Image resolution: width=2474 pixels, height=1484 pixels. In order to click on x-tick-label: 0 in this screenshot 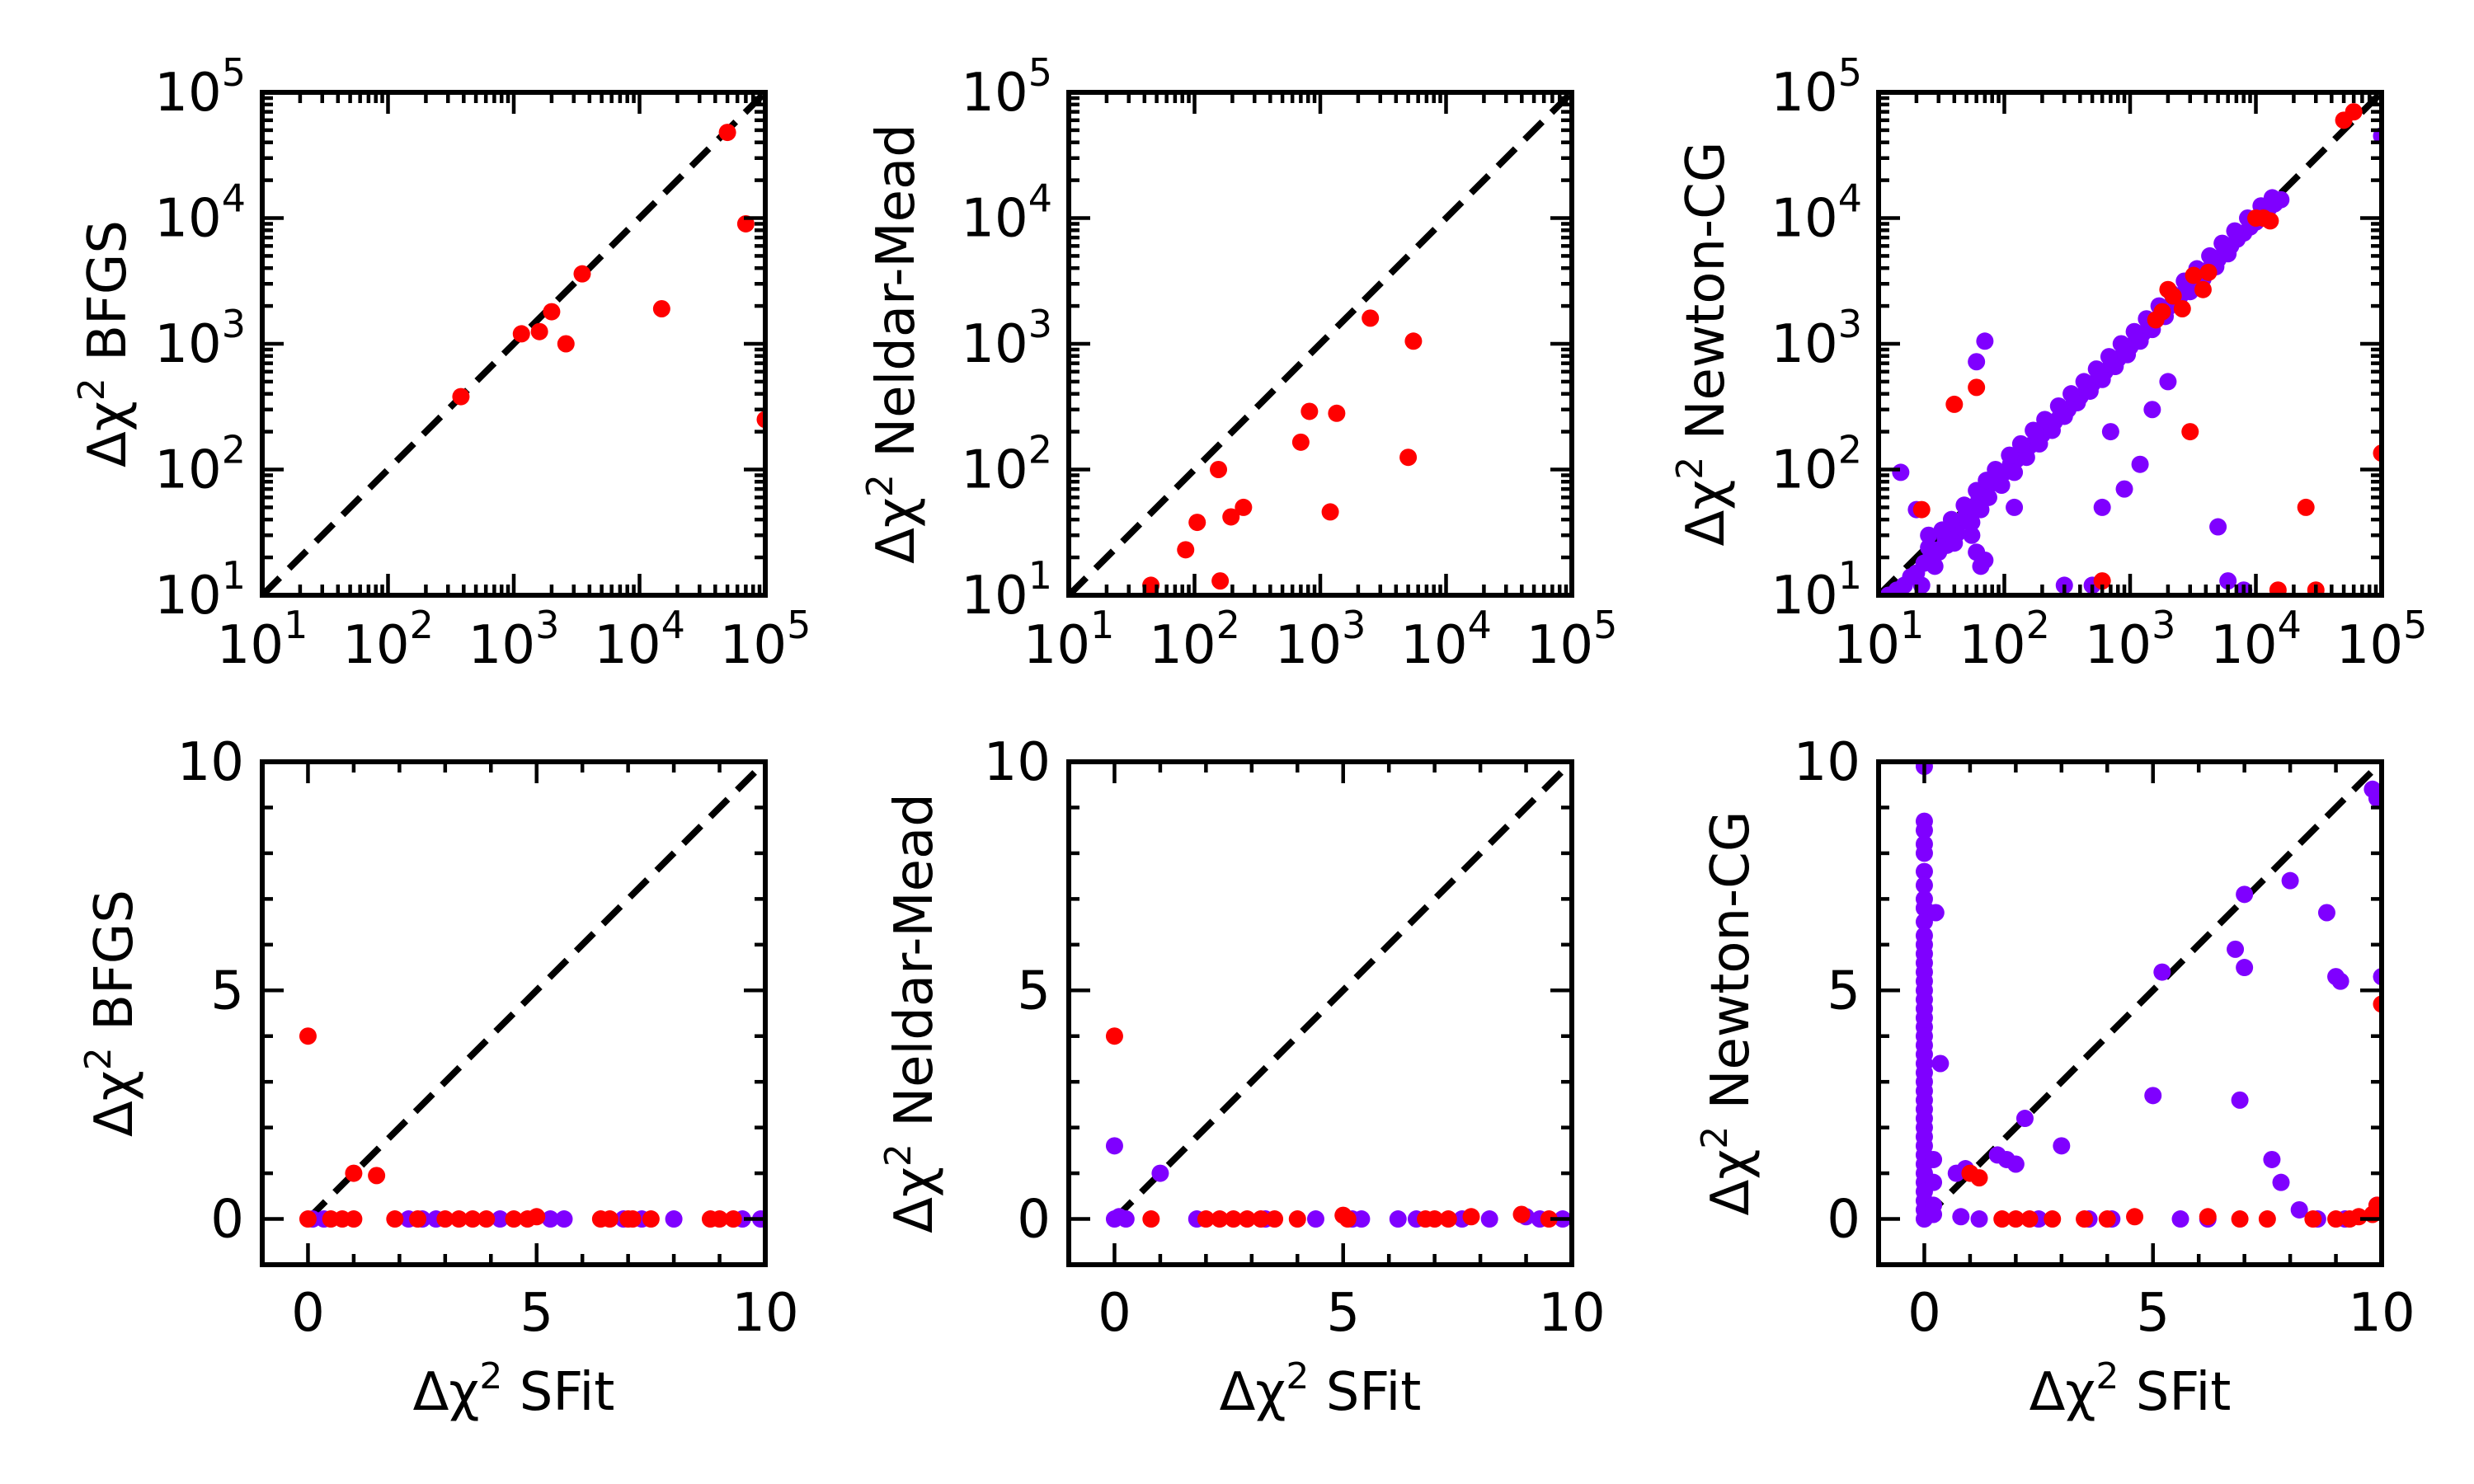, I will do `click(308, 1313)`.